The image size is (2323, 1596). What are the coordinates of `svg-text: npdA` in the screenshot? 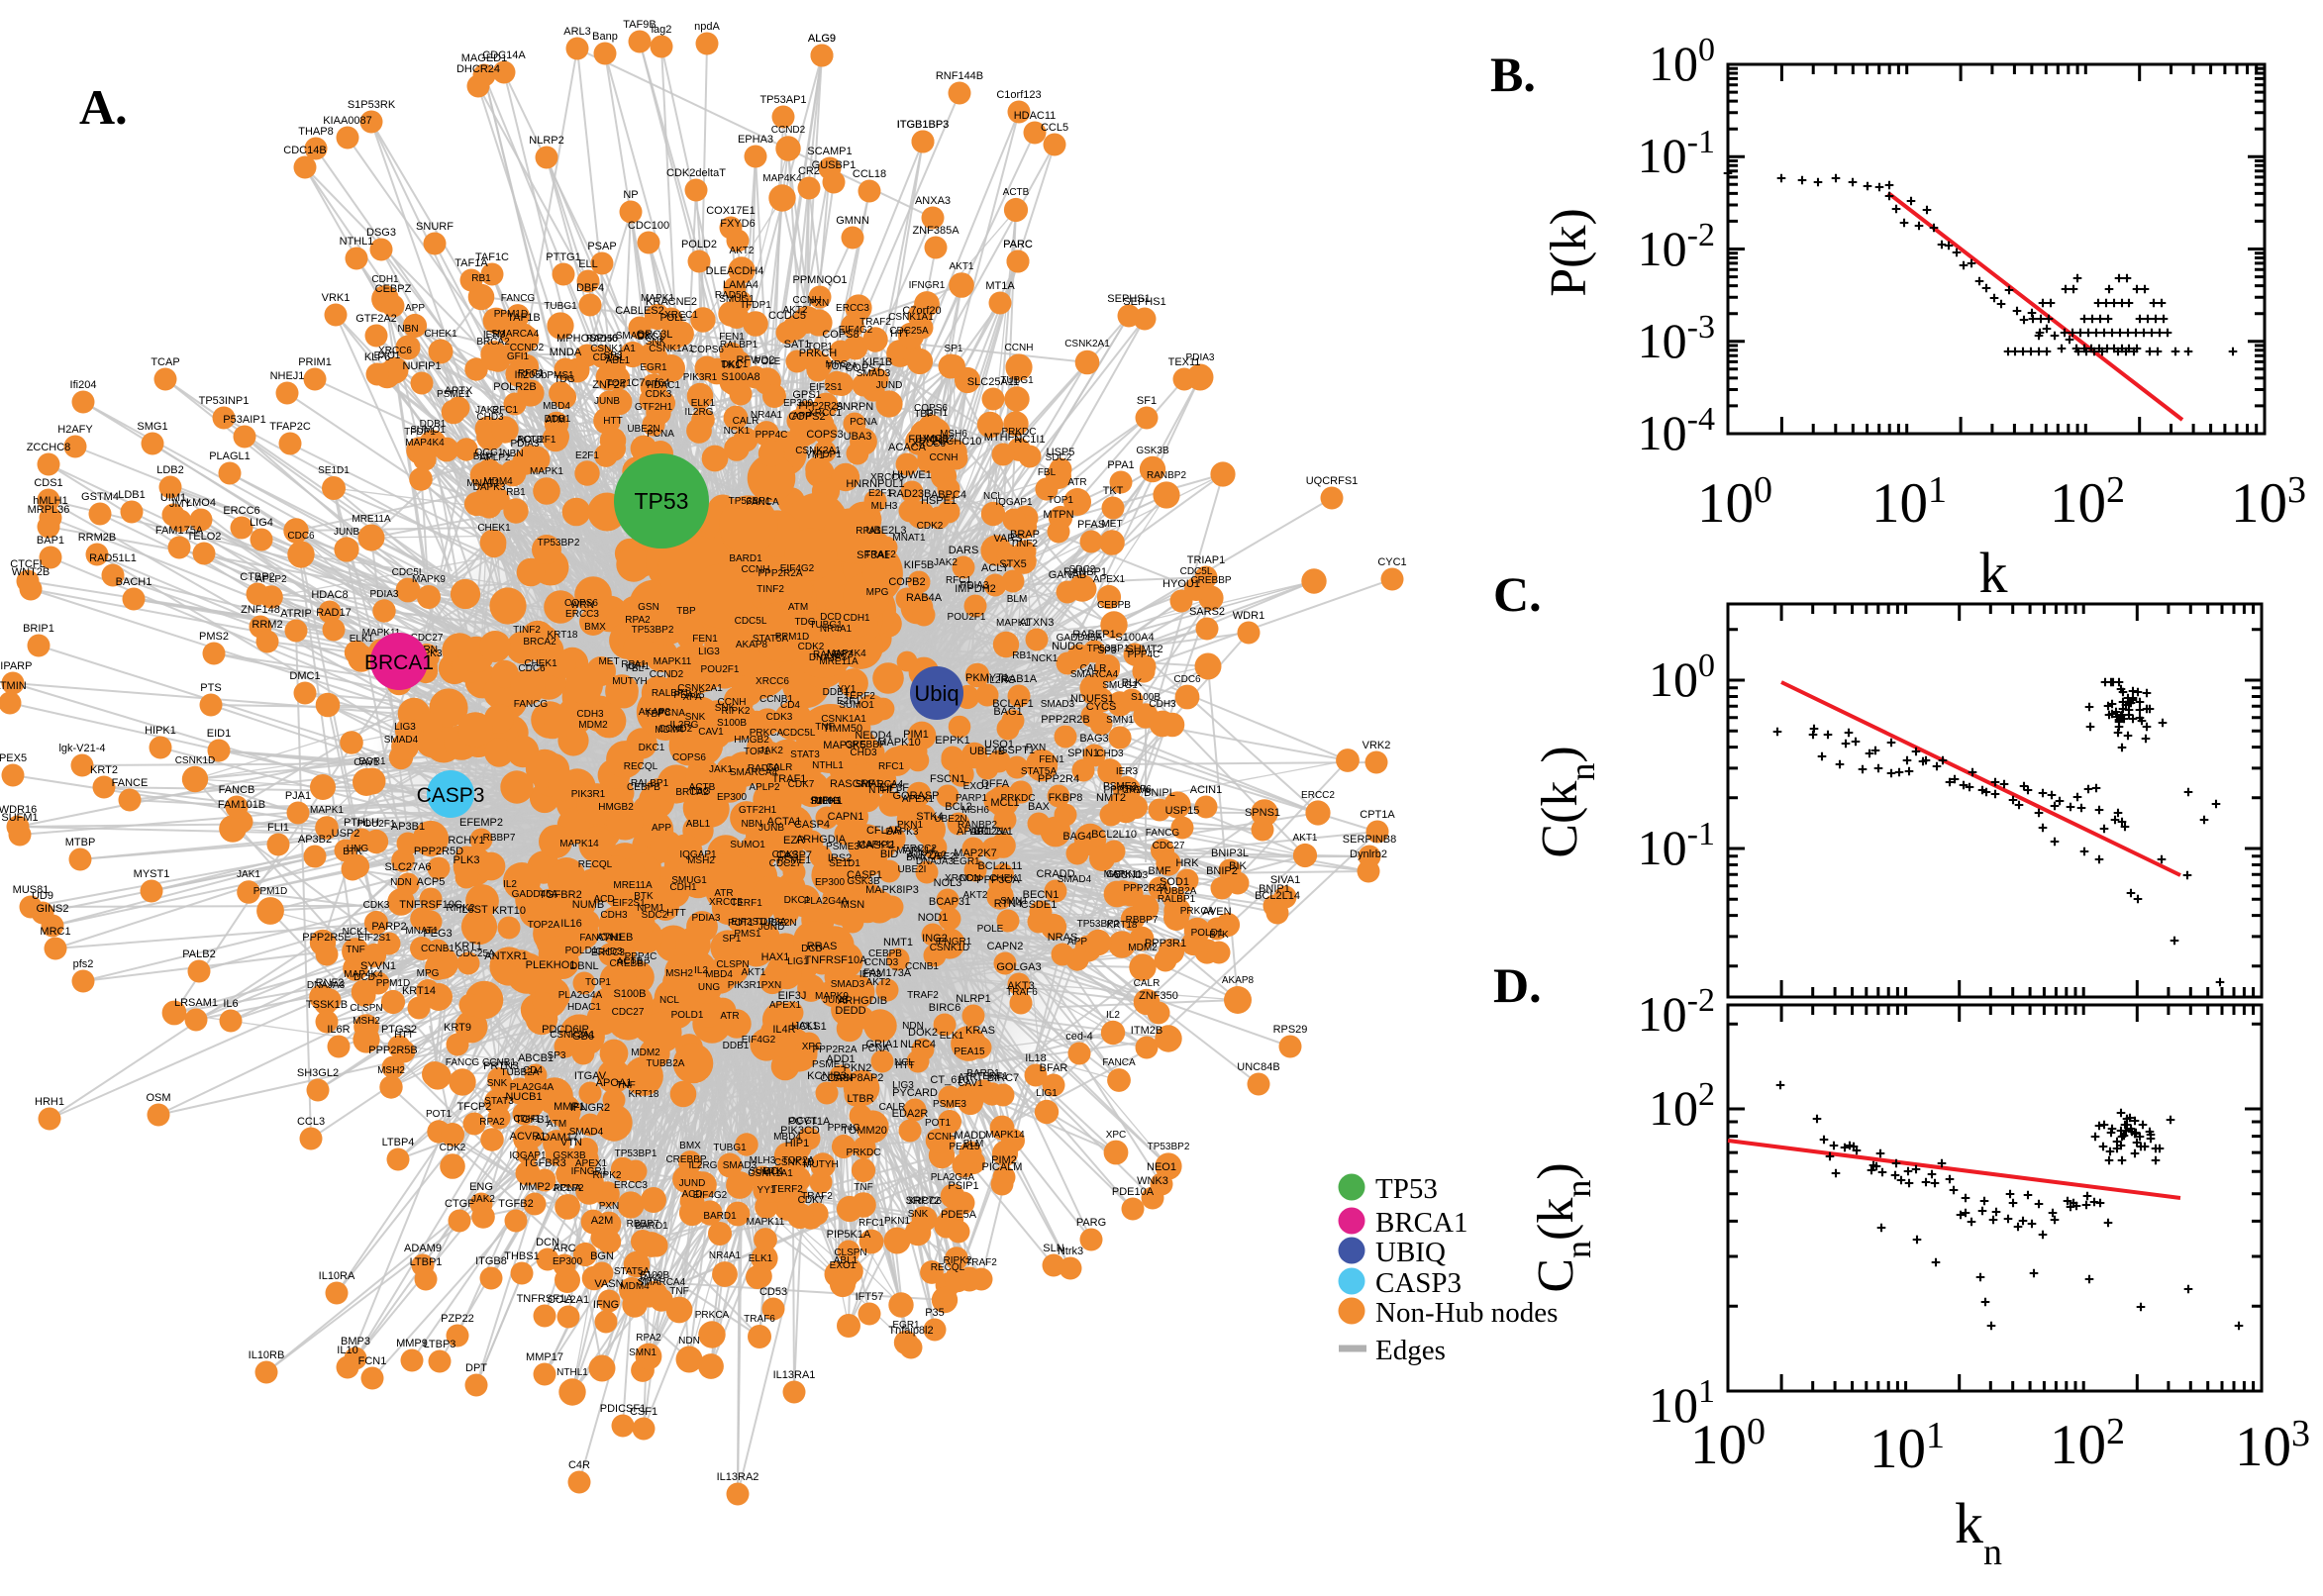 It's located at (707, 27).